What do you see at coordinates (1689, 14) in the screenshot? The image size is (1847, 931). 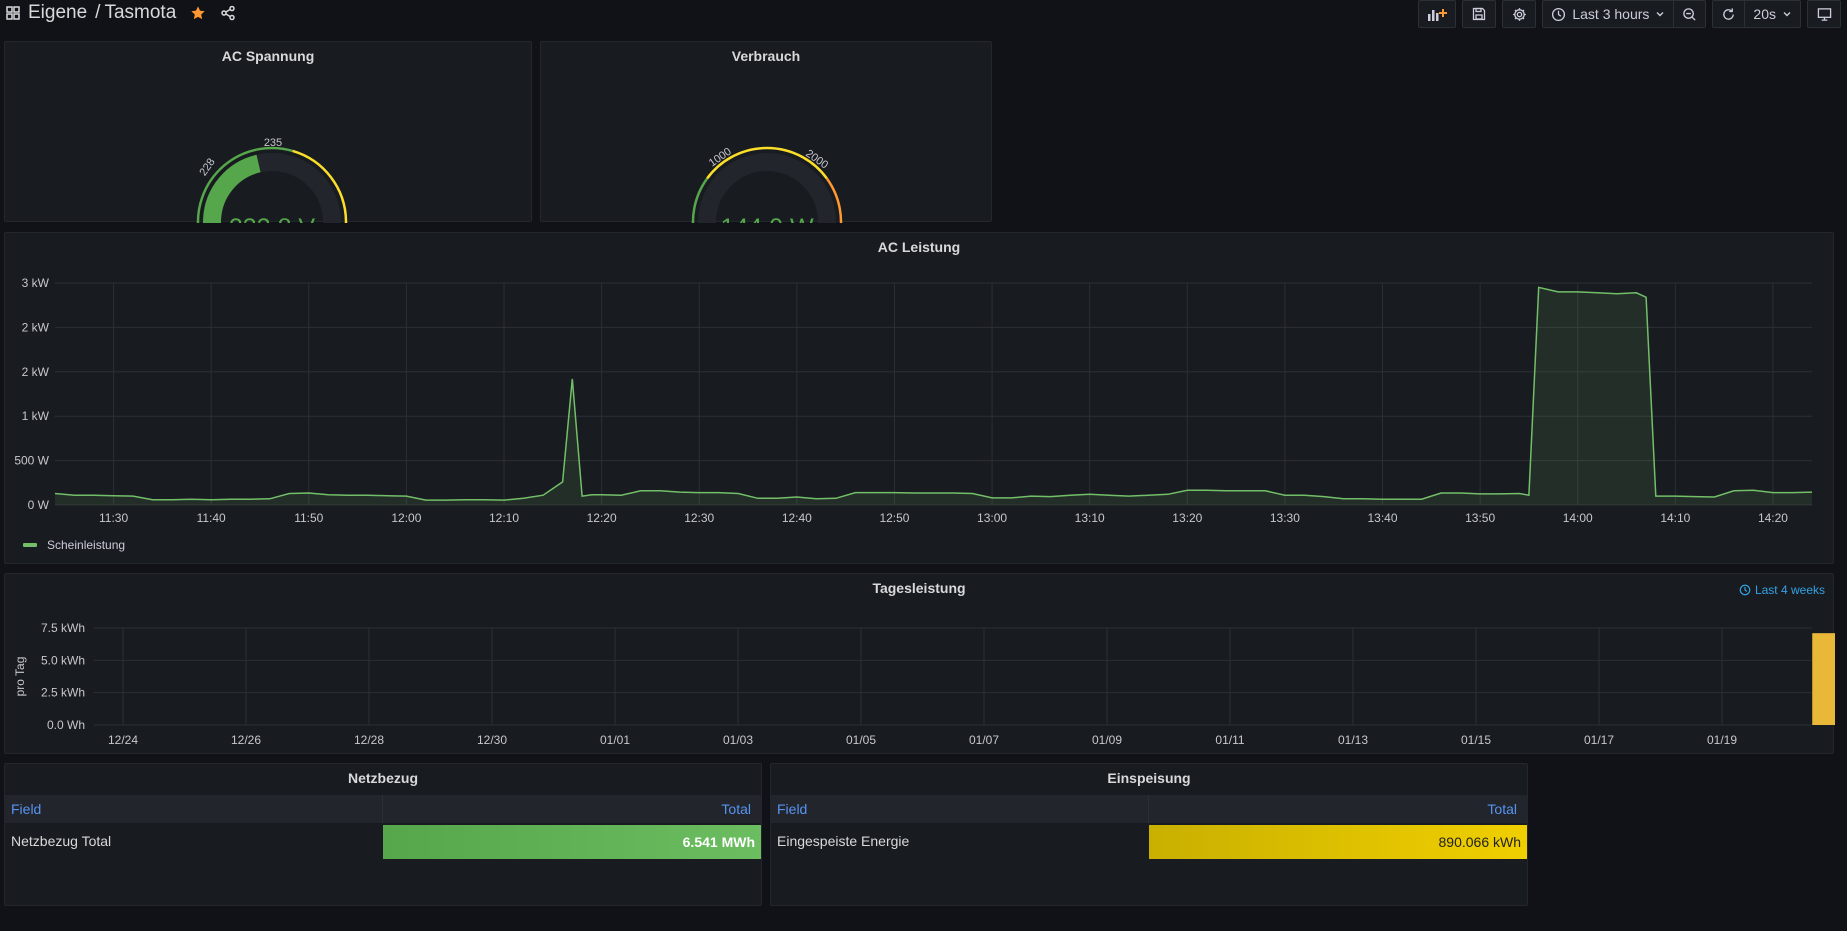 I see `zoom-out-button` at bounding box center [1689, 14].